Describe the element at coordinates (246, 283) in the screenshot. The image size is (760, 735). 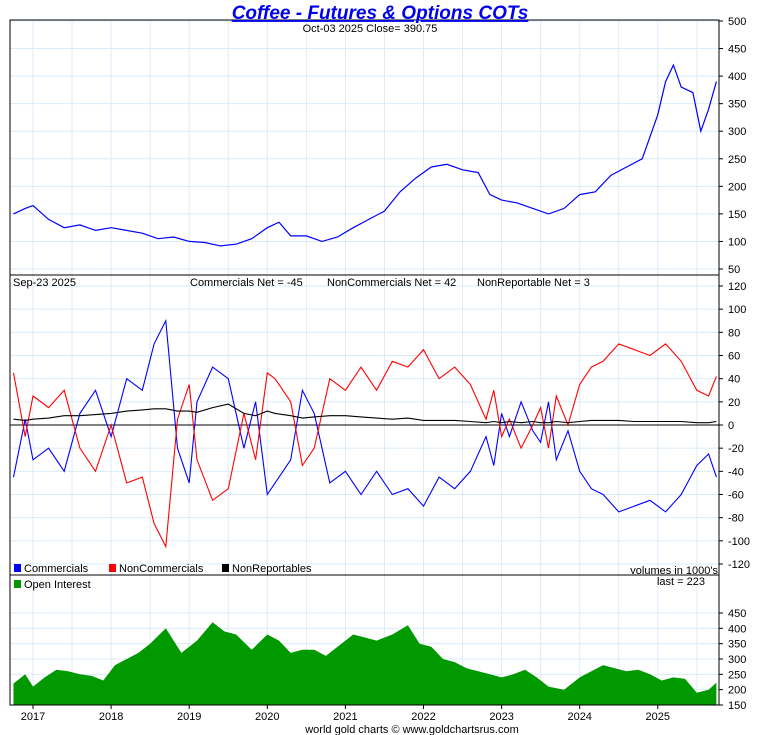
I see `commercials-net: Commercials Net = -45` at that location.